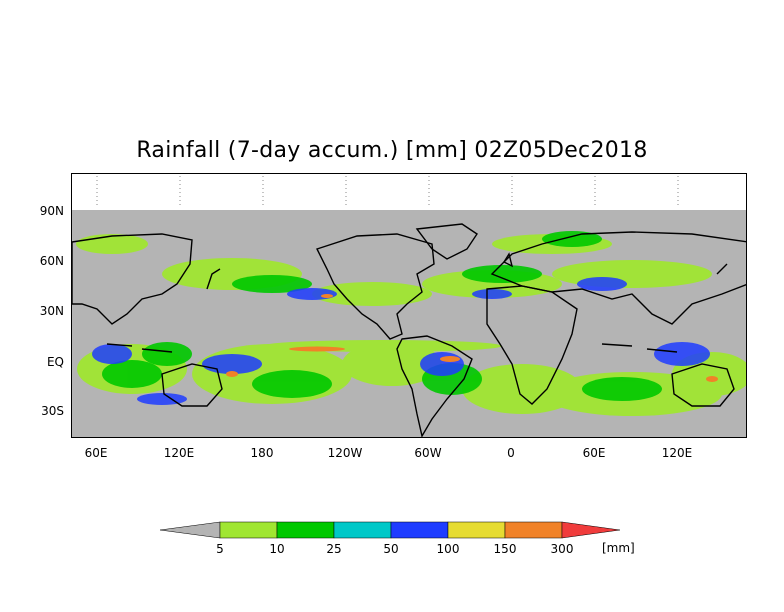 The image size is (784, 612). Describe the element at coordinates (591, 530) in the screenshot. I see `colorbar-high-arrow` at that location.